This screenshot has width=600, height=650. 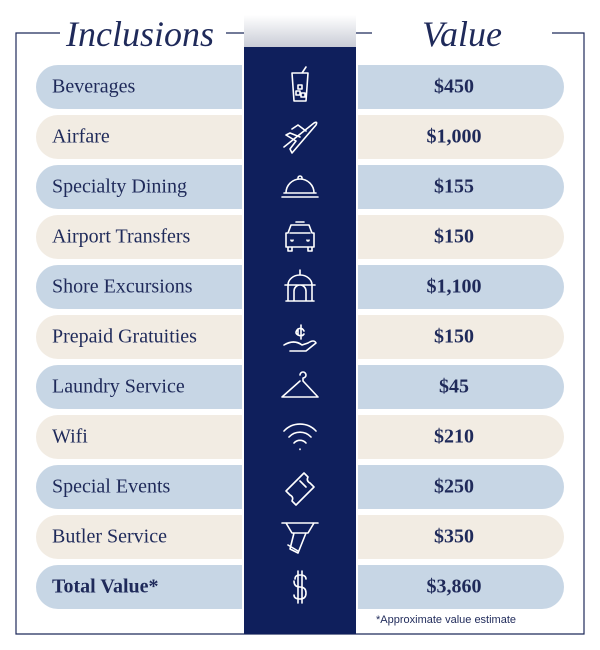 What do you see at coordinates (454, 437) in the screenshot?
I see `row-value: $210` at bounding box center [454, 437].